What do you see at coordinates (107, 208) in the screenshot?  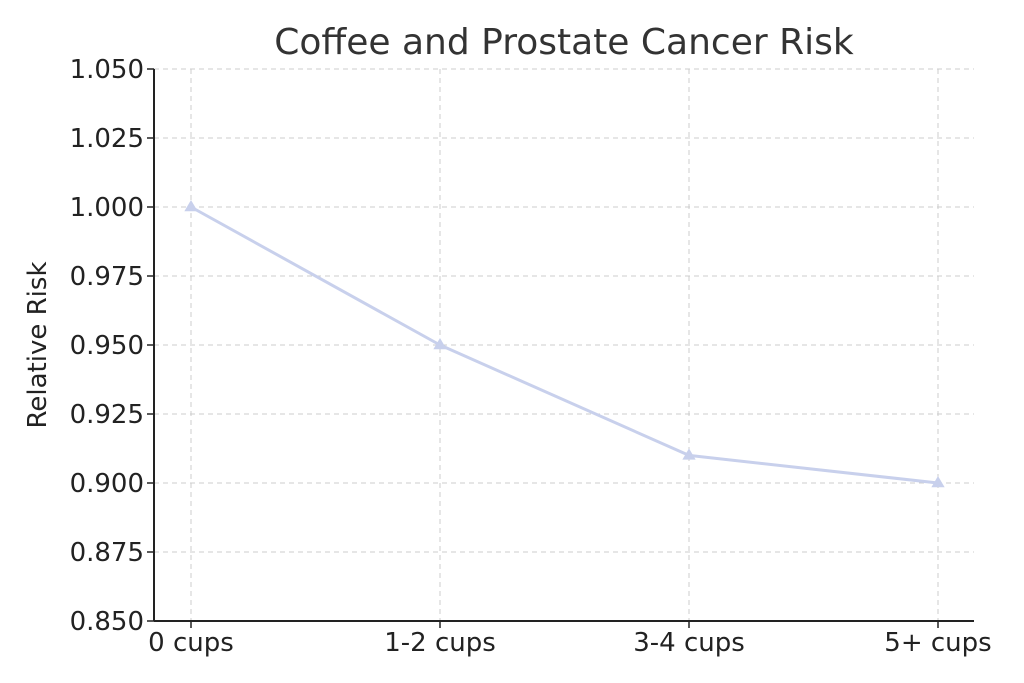 I see `y-tick-label: 1.000` at bounding box center [107, 208].